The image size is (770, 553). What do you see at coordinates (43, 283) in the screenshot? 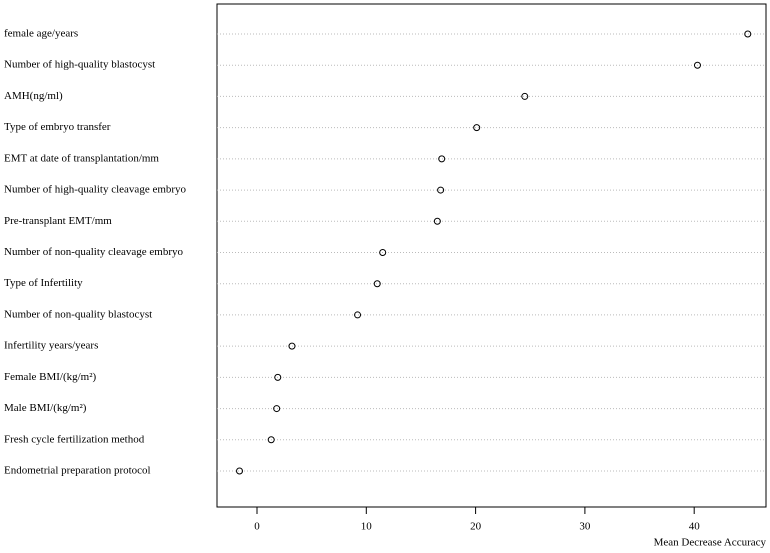
I see `y-tick-label: Type of Infertility` at bounding box center [43, 283].